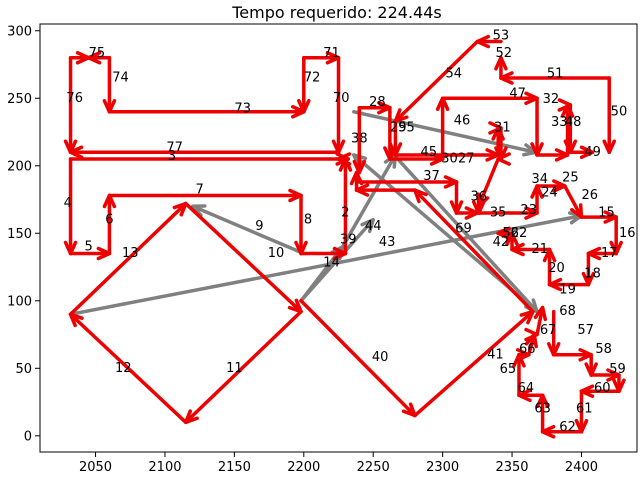 This screenshot has width=640, height=480. What do you see at coordinates (23, 369) in the screenshot?
I see `y-tick-label: 50` at bounding box center [23, 369].